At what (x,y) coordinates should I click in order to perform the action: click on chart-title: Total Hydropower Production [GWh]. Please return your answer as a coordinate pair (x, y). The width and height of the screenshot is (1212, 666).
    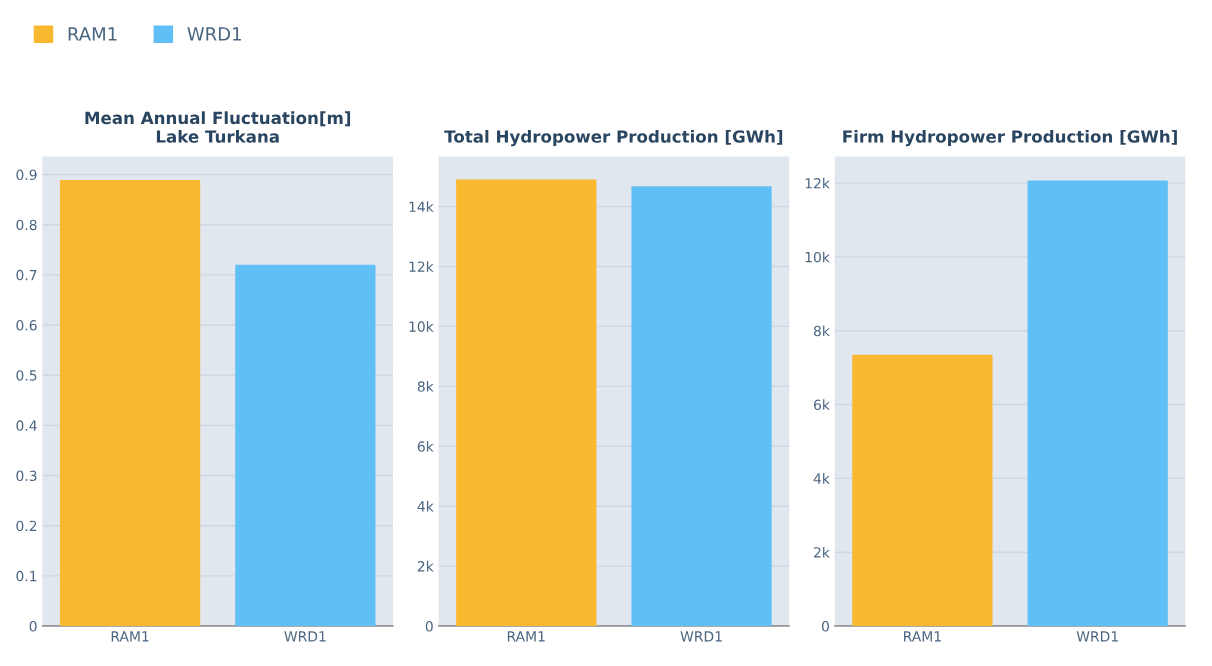
    Looking at the image, I should click on (613, 138).